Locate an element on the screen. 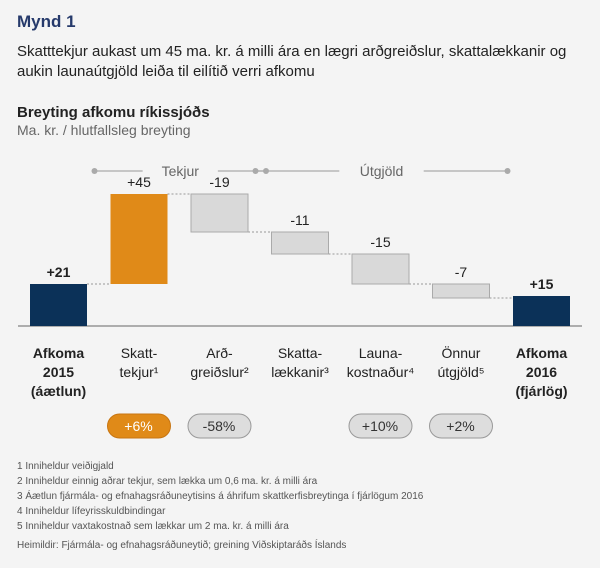  percent-label: +6% is located at coordinates (138, 426).